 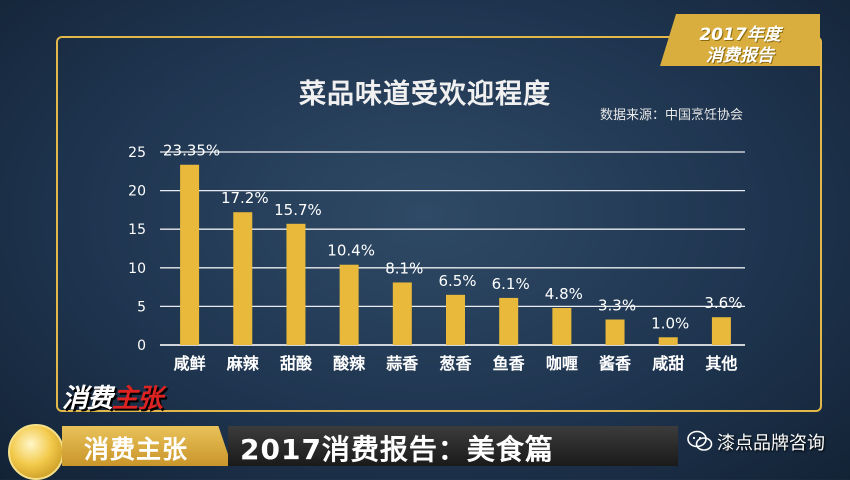 What do you see at coordinates (137, 269) in the screenshot?
I see `y-tick-label: 10` at bounding box center [137, 269].